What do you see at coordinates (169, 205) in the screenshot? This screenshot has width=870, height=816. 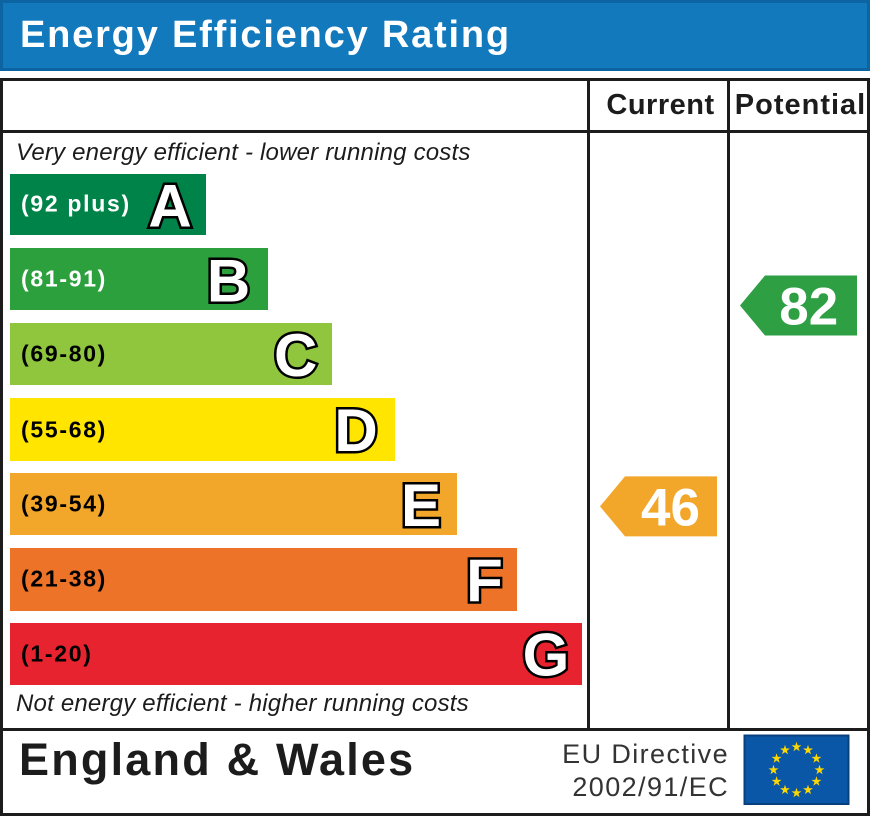 I see `svg-text: A` at bounding box center [169, 205].